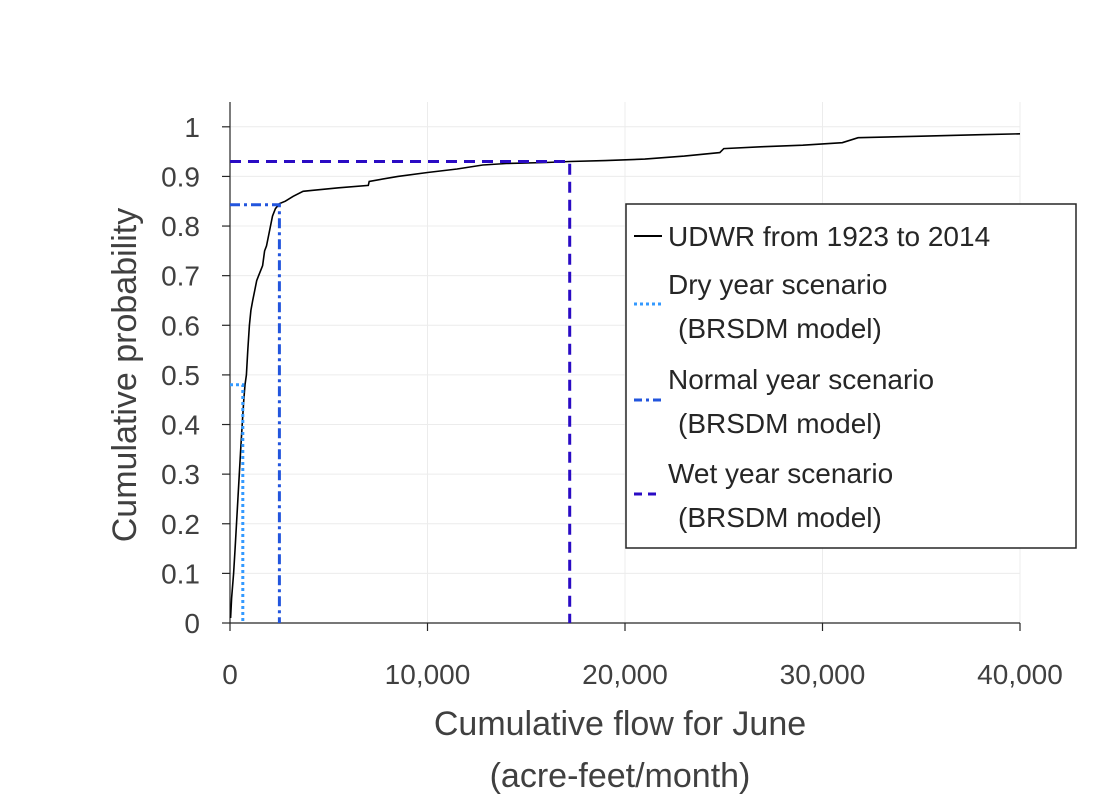  What do you see at coordinates (801, 379) in the screenshot?
I see `legend-label-normal: Normal year scenario` at bounding box center [801, 379].